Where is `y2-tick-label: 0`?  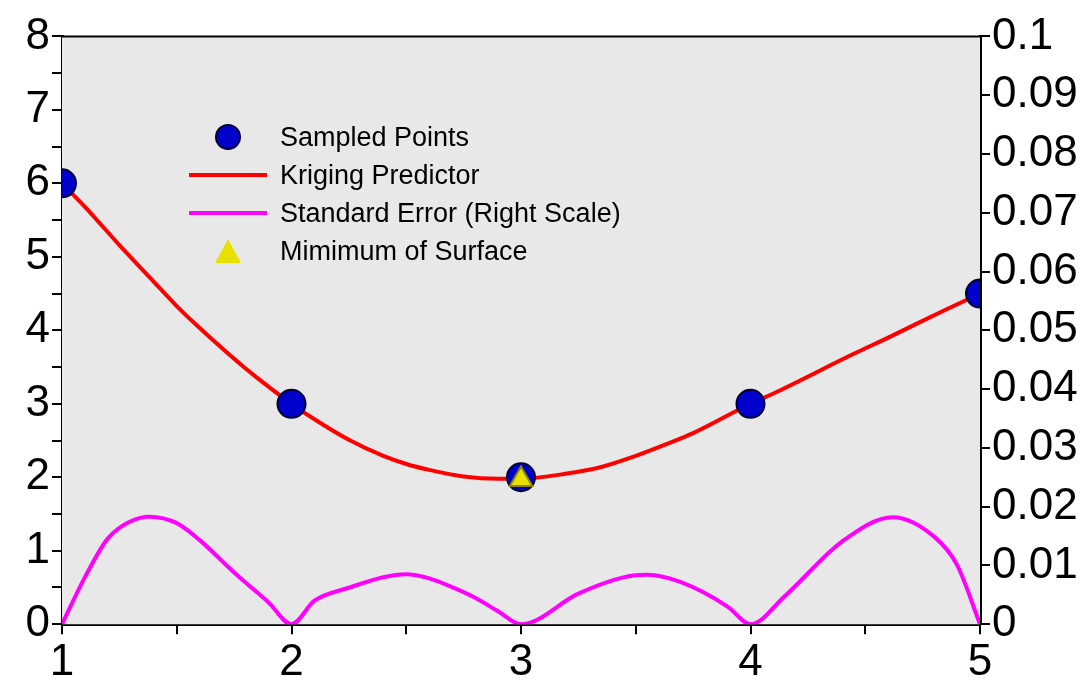
y2-tick-label: 0 is located at coordinates (1004, 621).